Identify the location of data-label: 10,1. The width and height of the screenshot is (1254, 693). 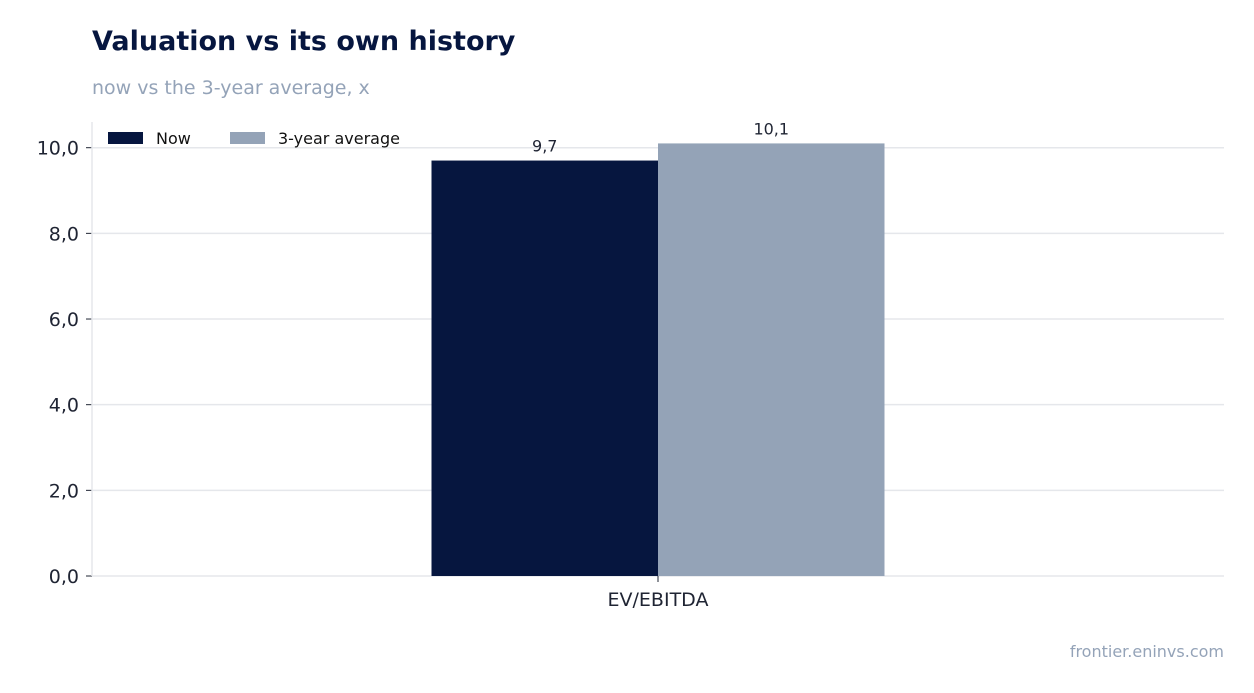
(771, 128).